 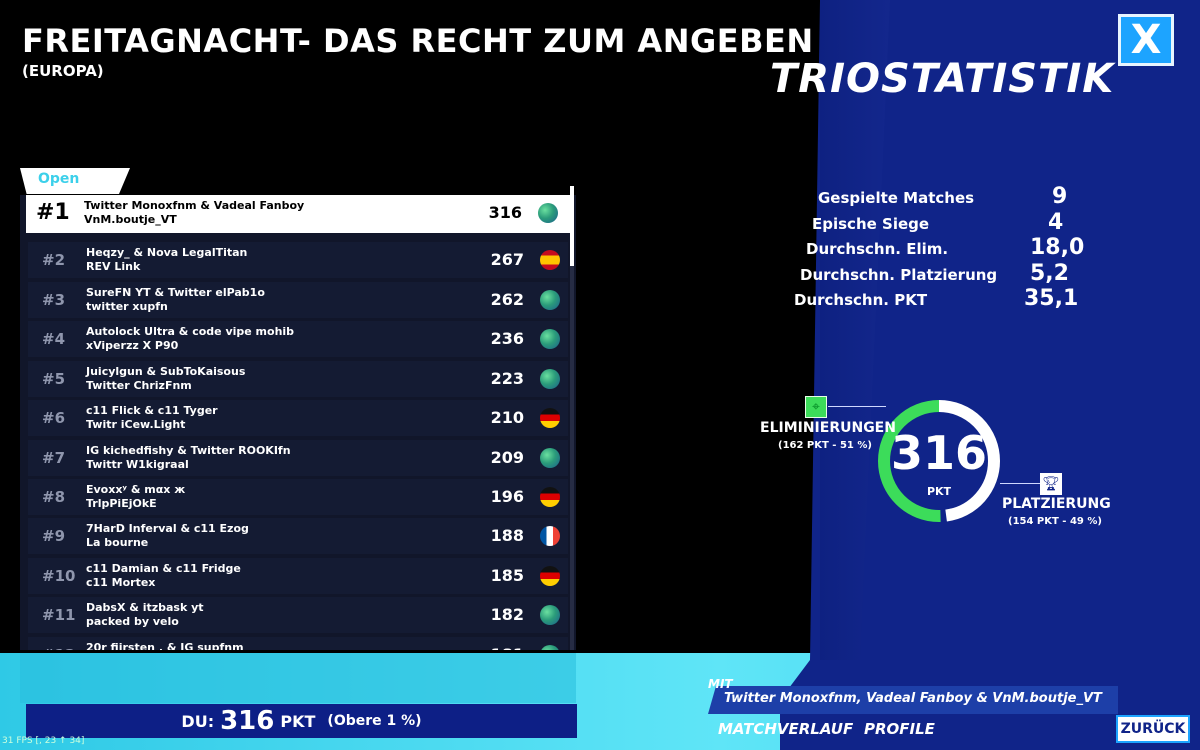 I want to click on stat-value: 9, so click(x=1060, y=196).